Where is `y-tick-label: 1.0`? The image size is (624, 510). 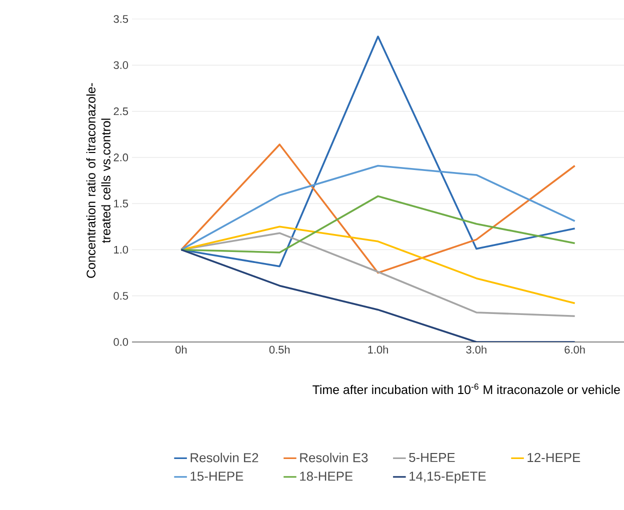 y-tick-label: 1.0 is located at coordinates (121, 250).